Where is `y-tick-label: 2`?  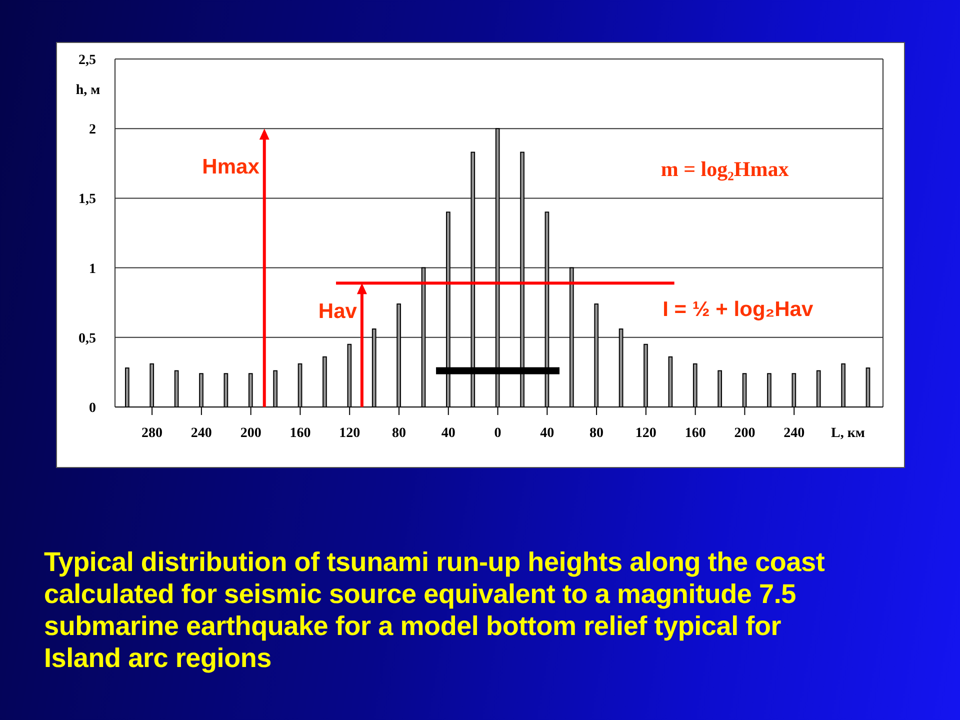
y-tick-label: 2 is located at coordinates (92, 130).